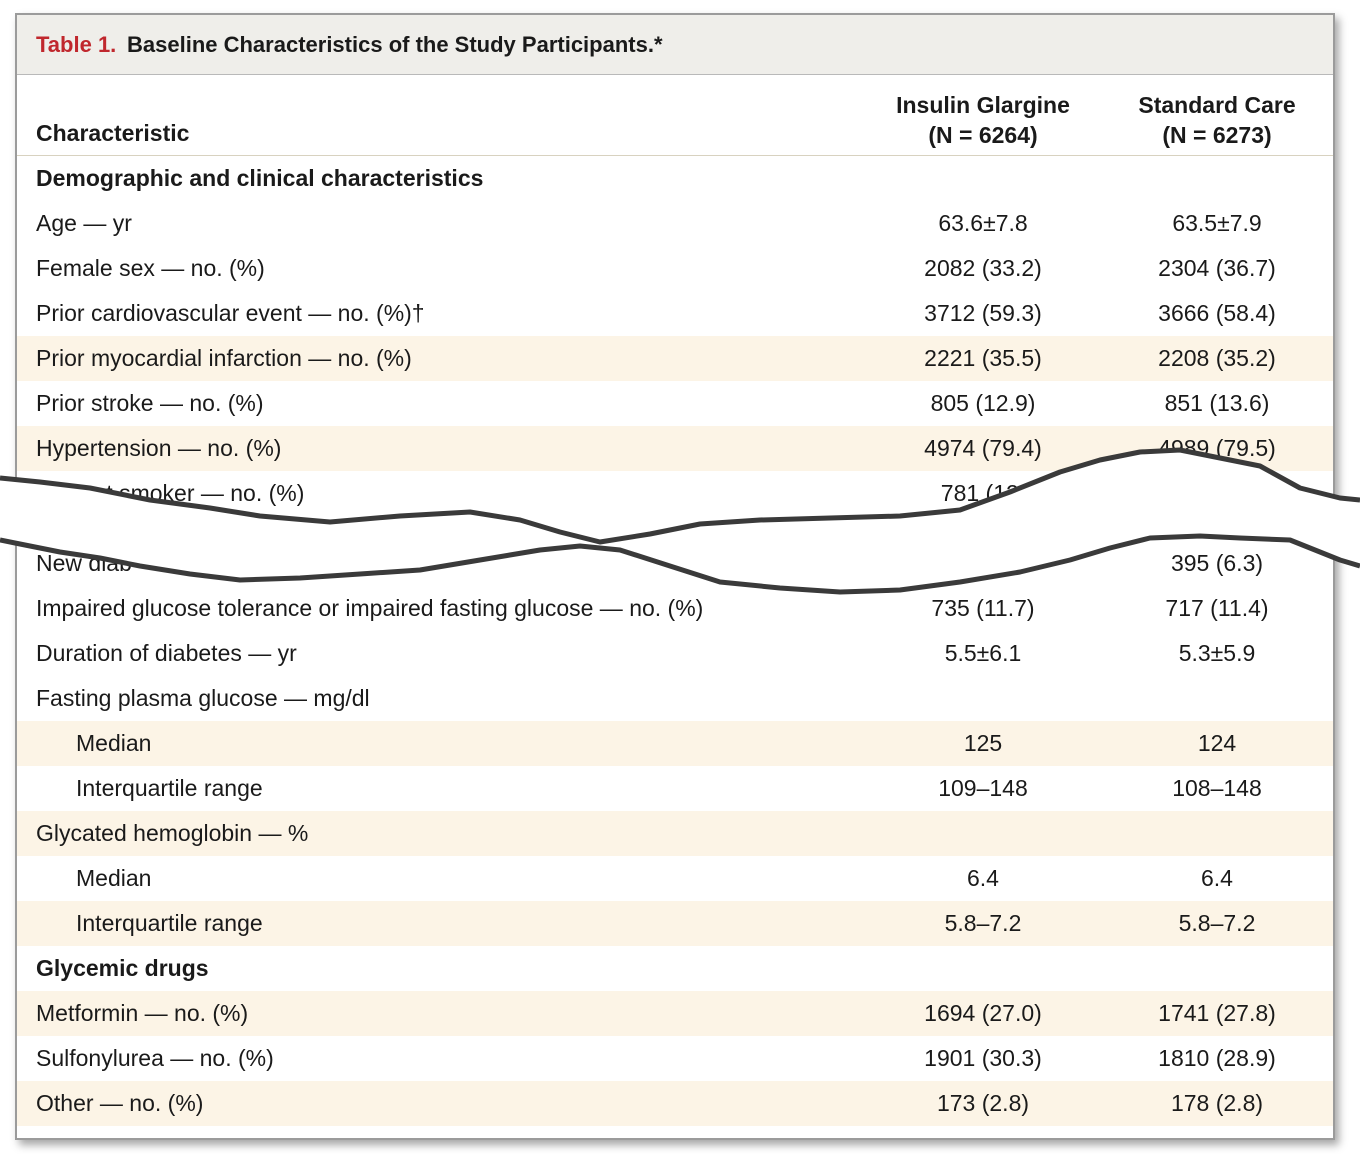  I want to click on row-value-glargine: 5.5±6.1, so click(983, 653).